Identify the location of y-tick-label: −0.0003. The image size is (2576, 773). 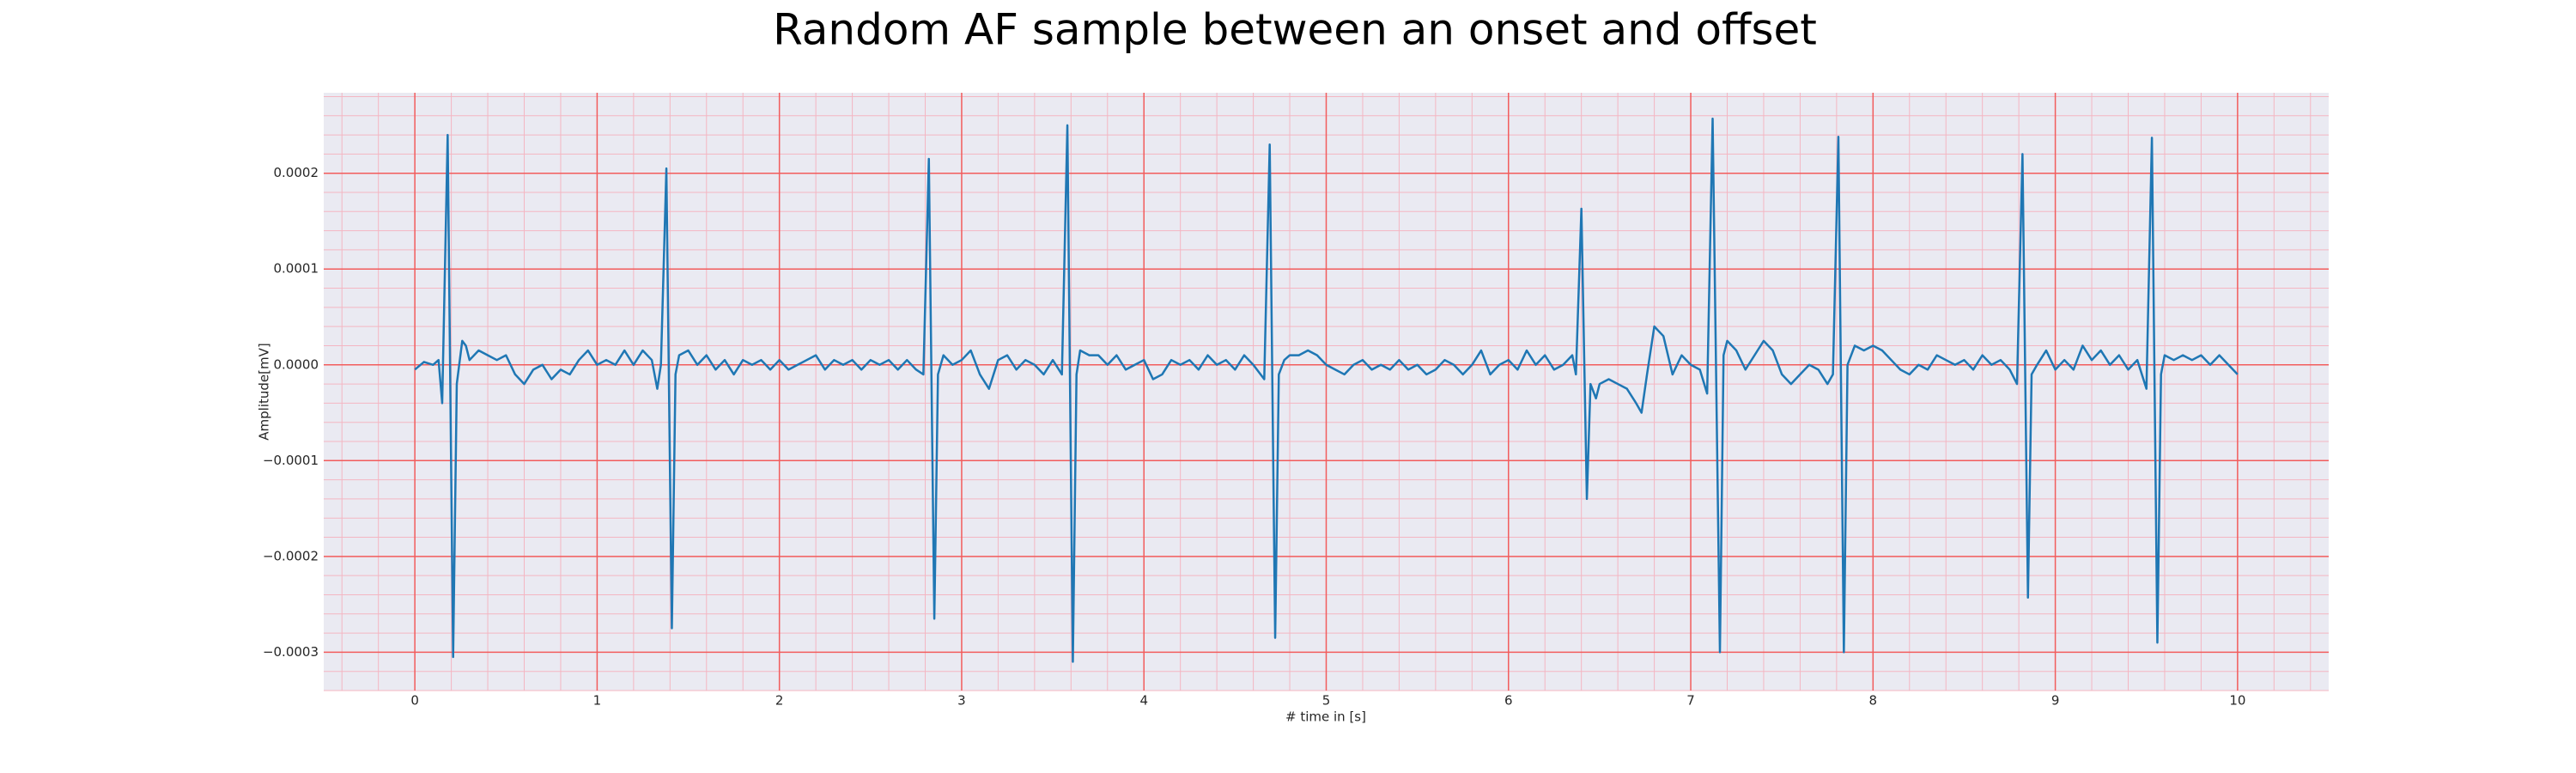
(291, 652).